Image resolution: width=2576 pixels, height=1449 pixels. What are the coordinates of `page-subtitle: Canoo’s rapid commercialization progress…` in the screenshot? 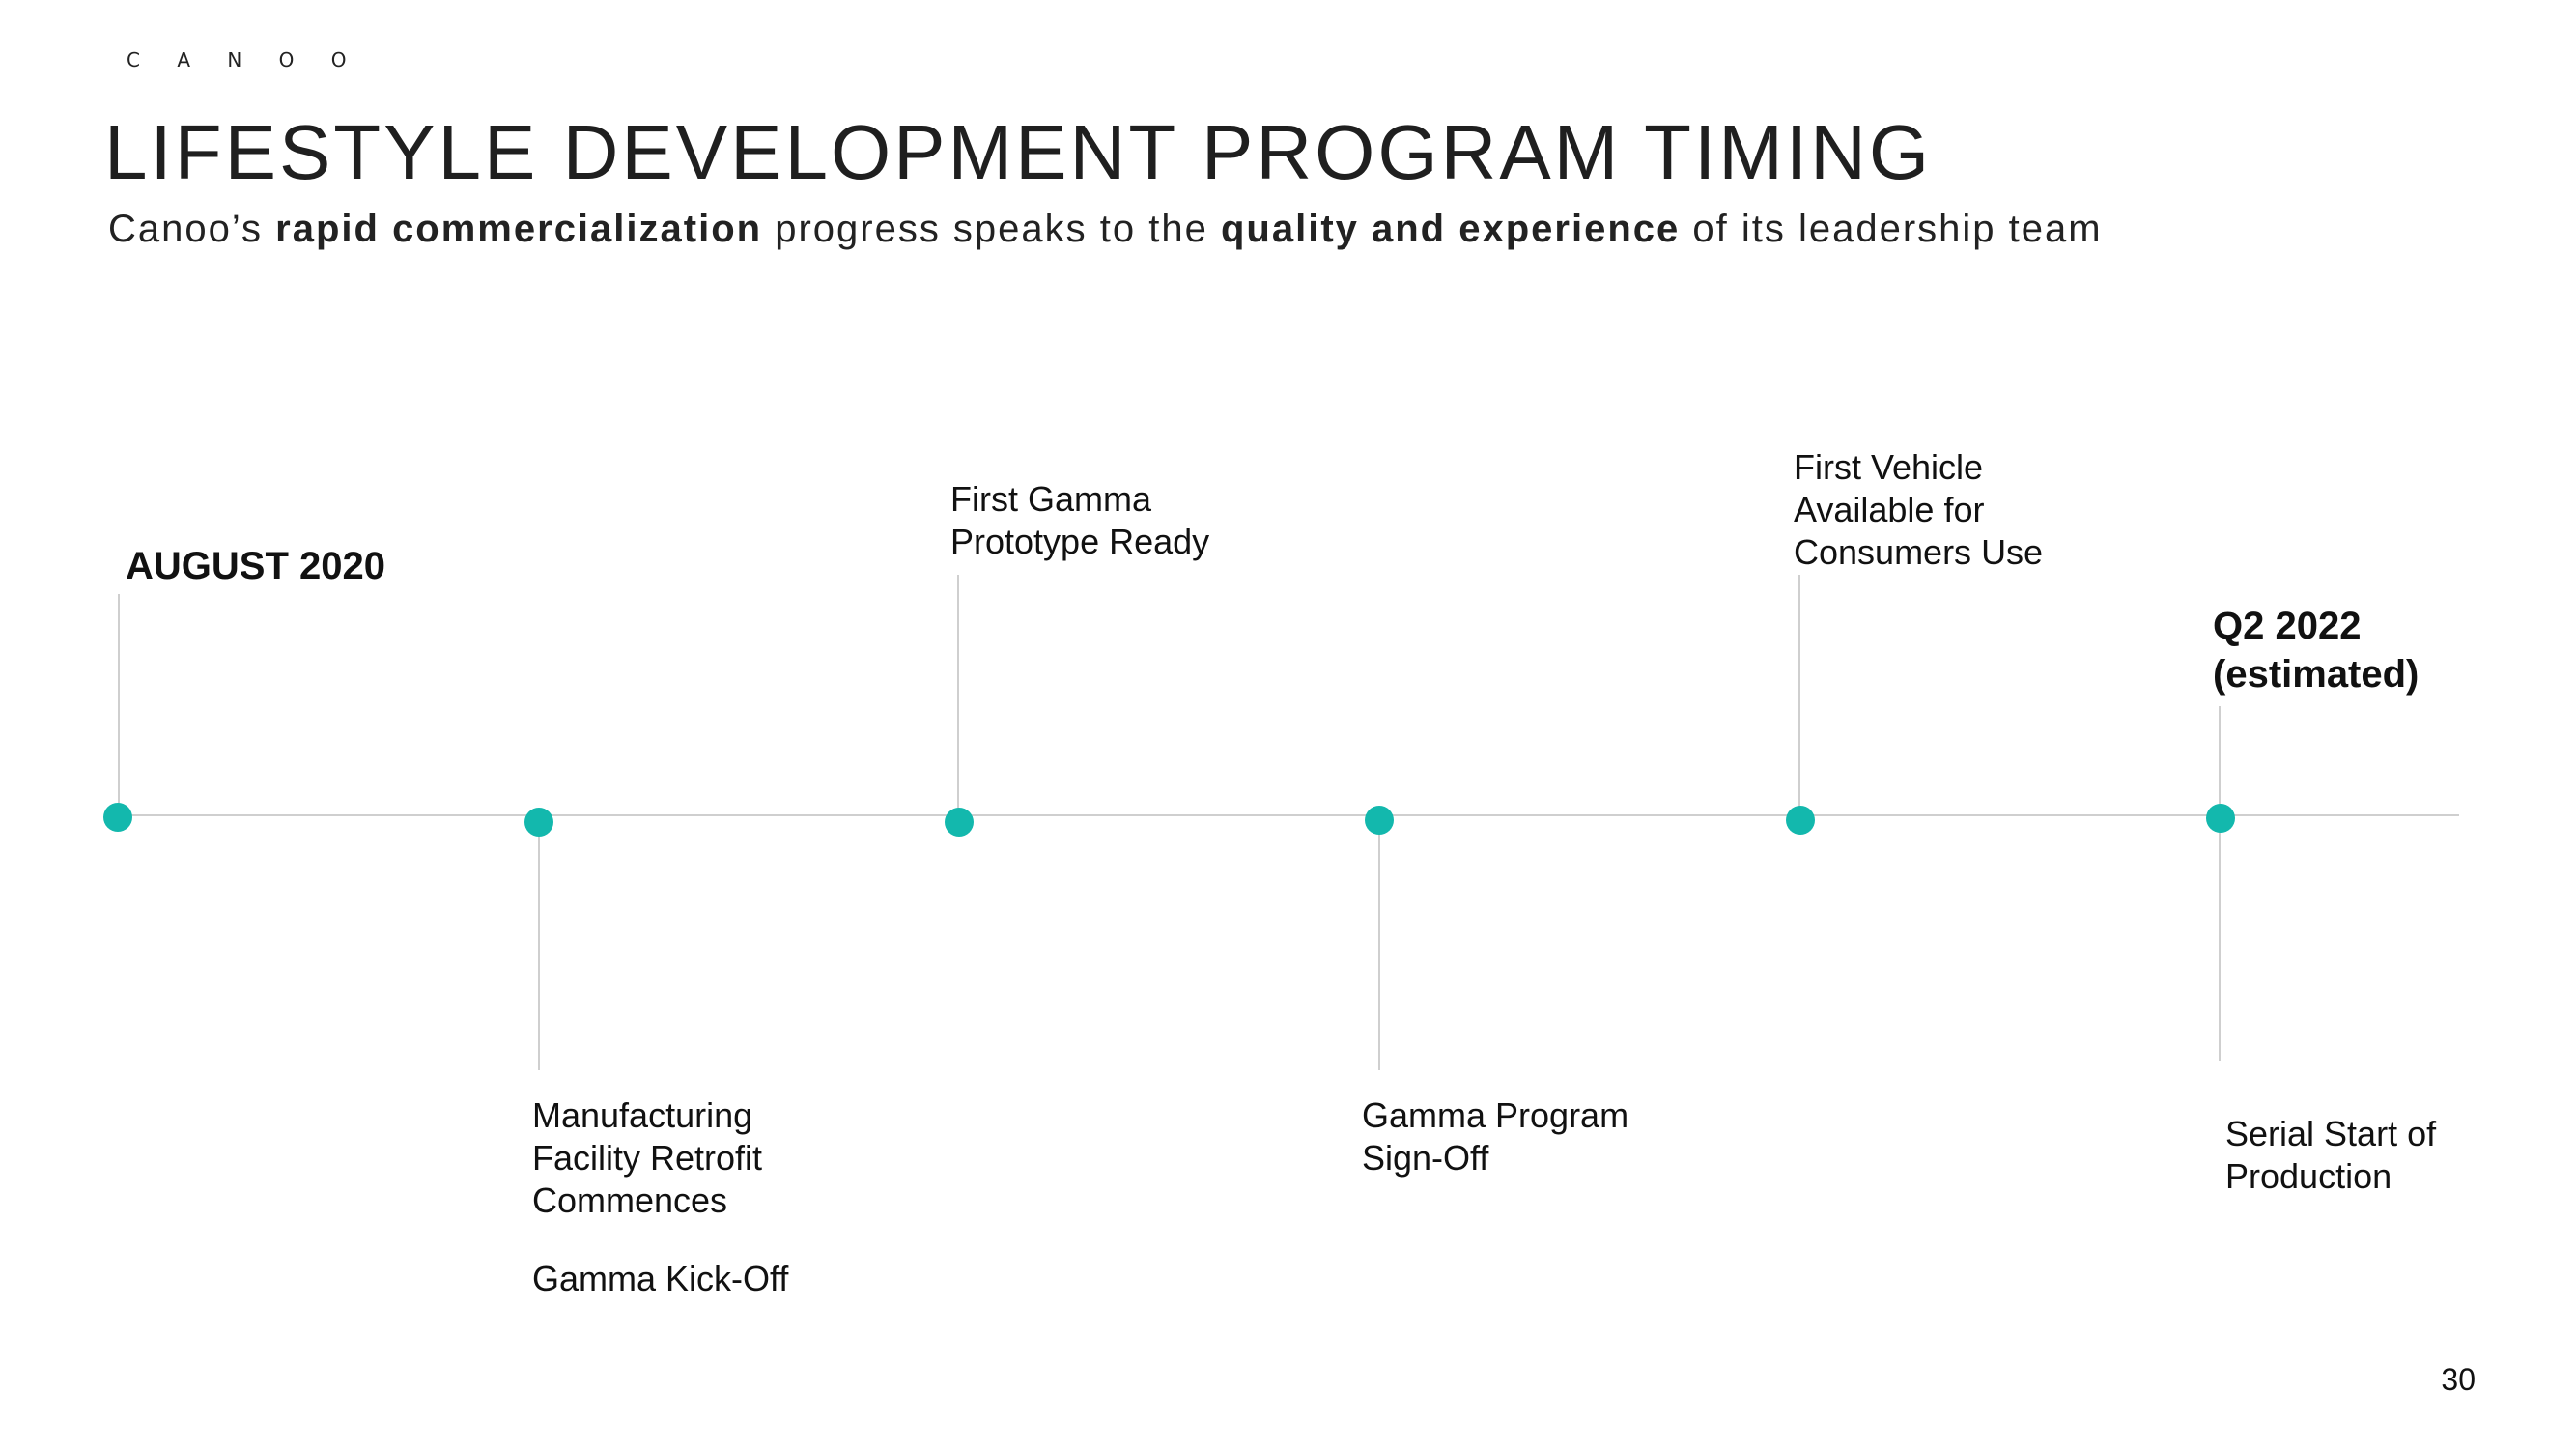 It's located at (1105, 229).